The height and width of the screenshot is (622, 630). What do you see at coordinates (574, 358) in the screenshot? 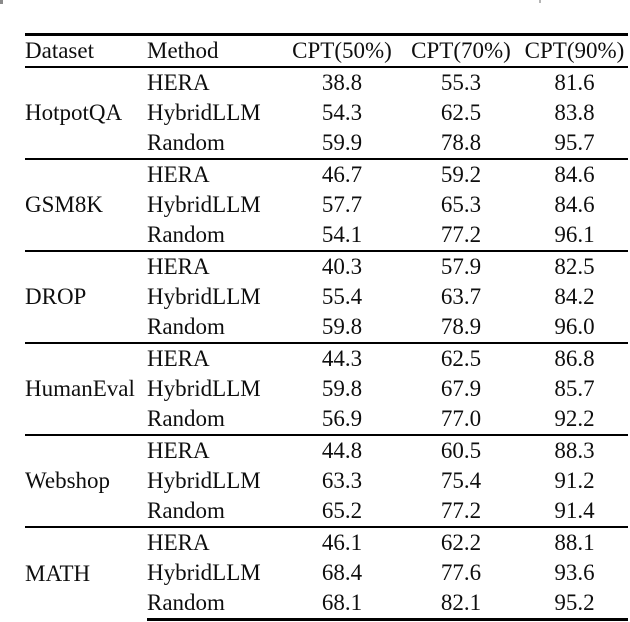
I see `cpt90-cell: 86.8` at bounding box center [574, 358].